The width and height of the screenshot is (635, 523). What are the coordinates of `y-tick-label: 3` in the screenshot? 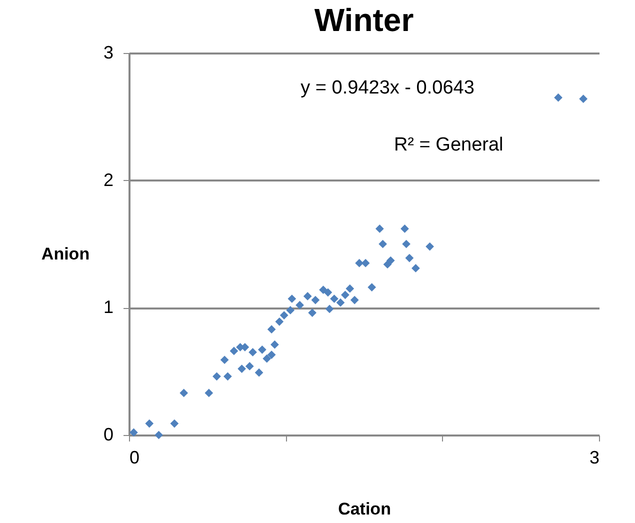 It's located at (108, 52).